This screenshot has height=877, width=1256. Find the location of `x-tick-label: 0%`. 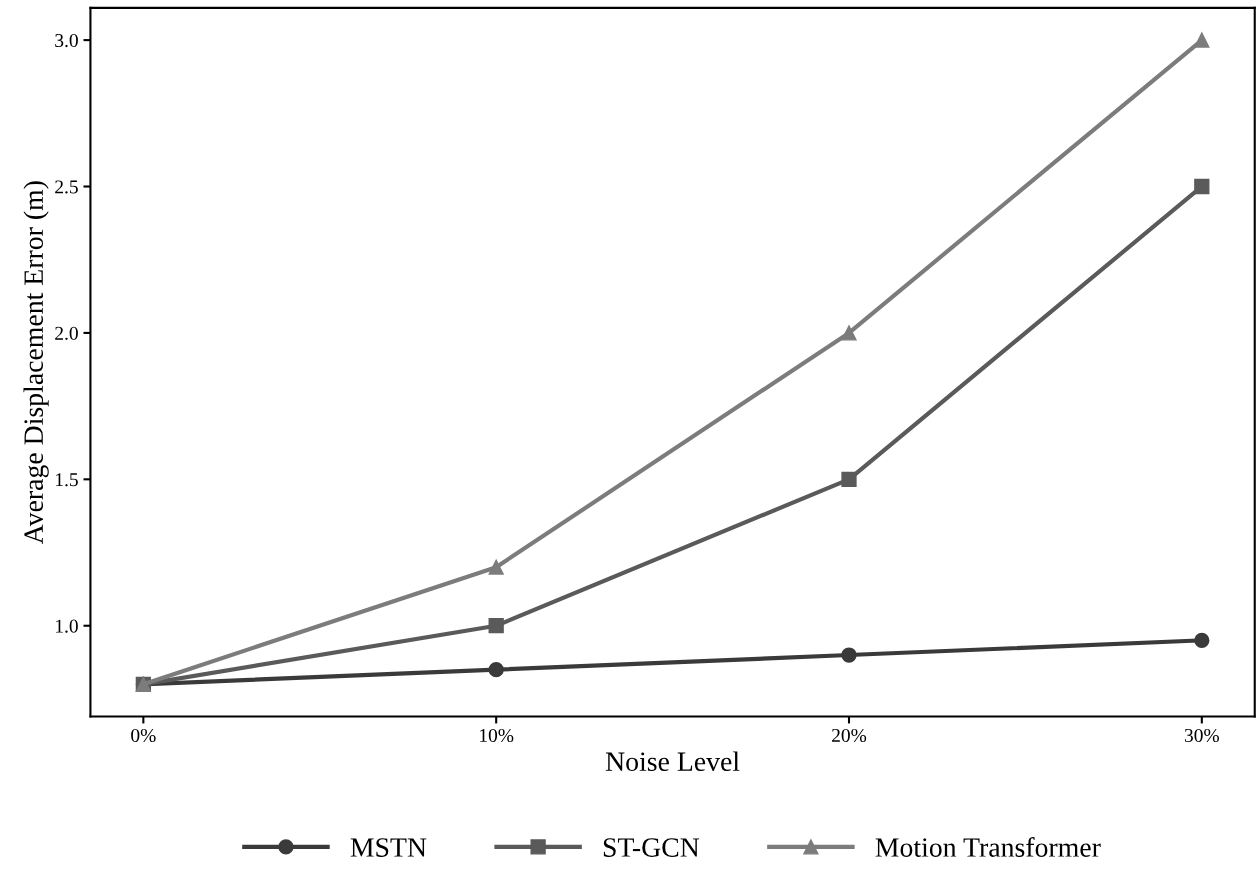

x-tick-label: 0% is located at coordinates (143, 735).